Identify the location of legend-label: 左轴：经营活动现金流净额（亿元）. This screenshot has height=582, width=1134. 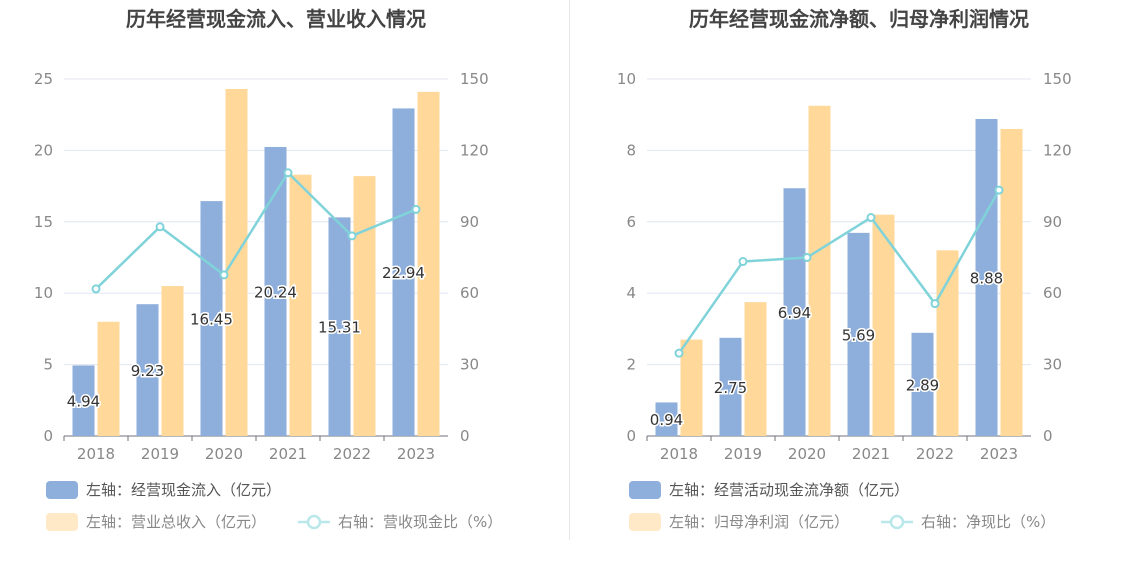
(789, 490).